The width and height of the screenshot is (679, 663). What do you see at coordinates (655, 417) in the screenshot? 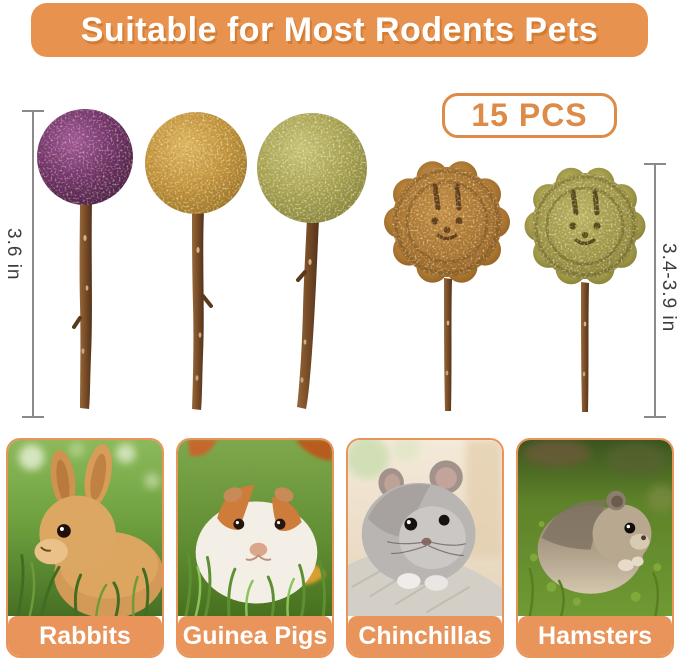
I see `right-dimension-bottom-cap` at bounding box center [655, 417].